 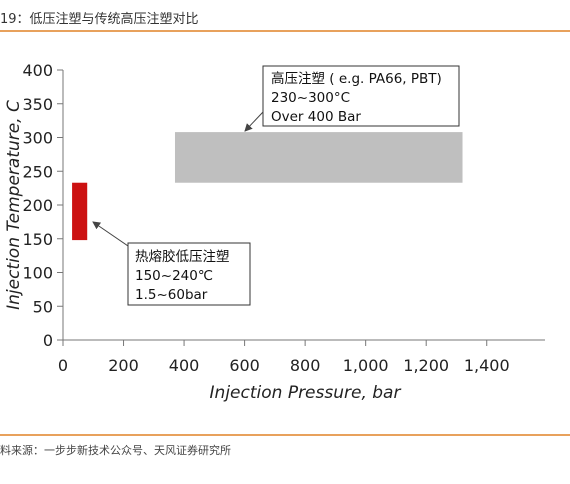 I want to click on high-pressure-callout-arrow, so click(x=254, y=121).